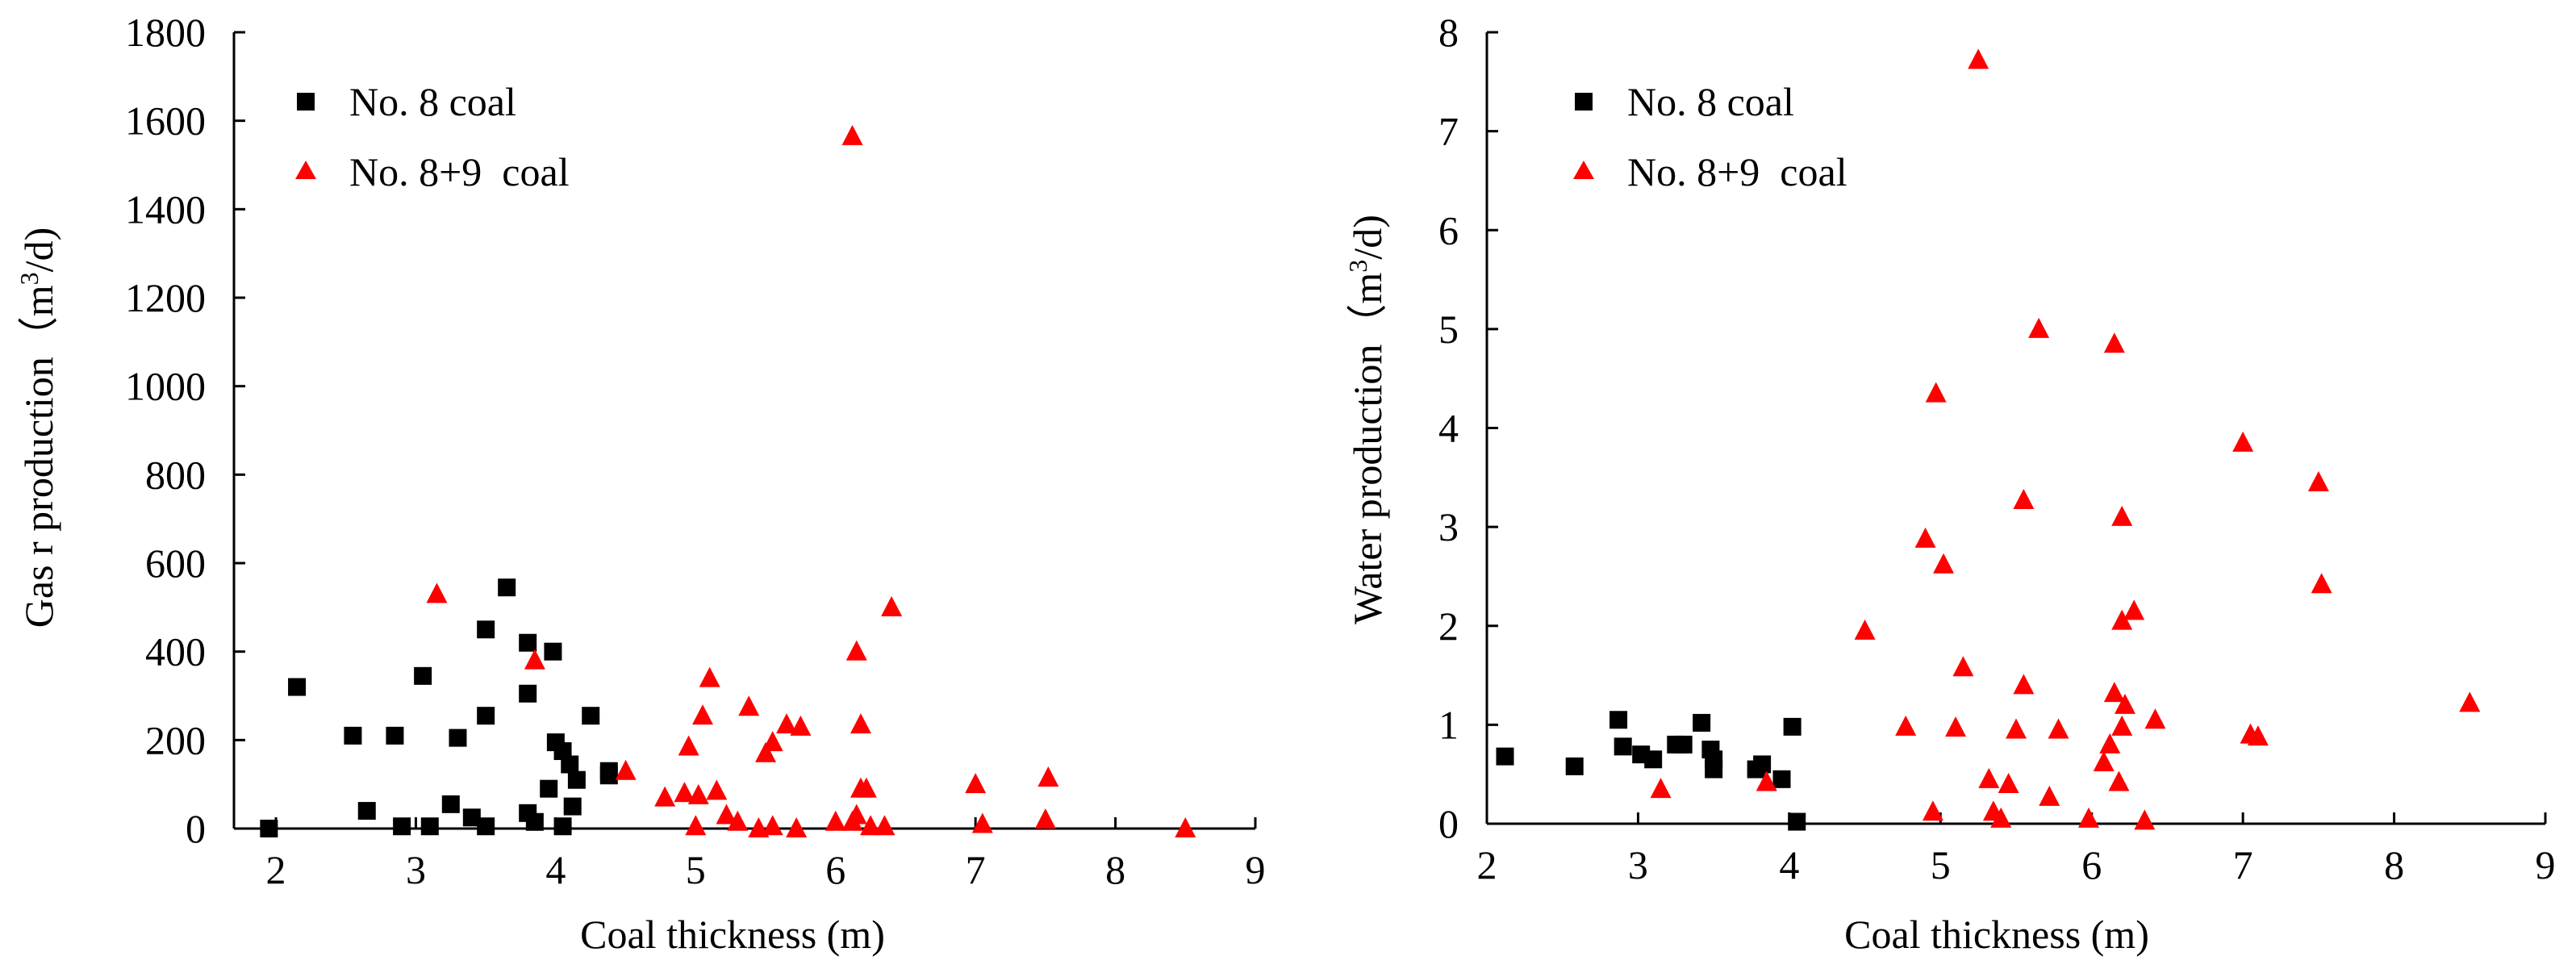 The height and width of the screenshot is (977, 2576). Describe the element at coordinates (459, 171) in the screenshot. I see `gas-legend-label-no8plus9: No. 8+9 coal` at that location.